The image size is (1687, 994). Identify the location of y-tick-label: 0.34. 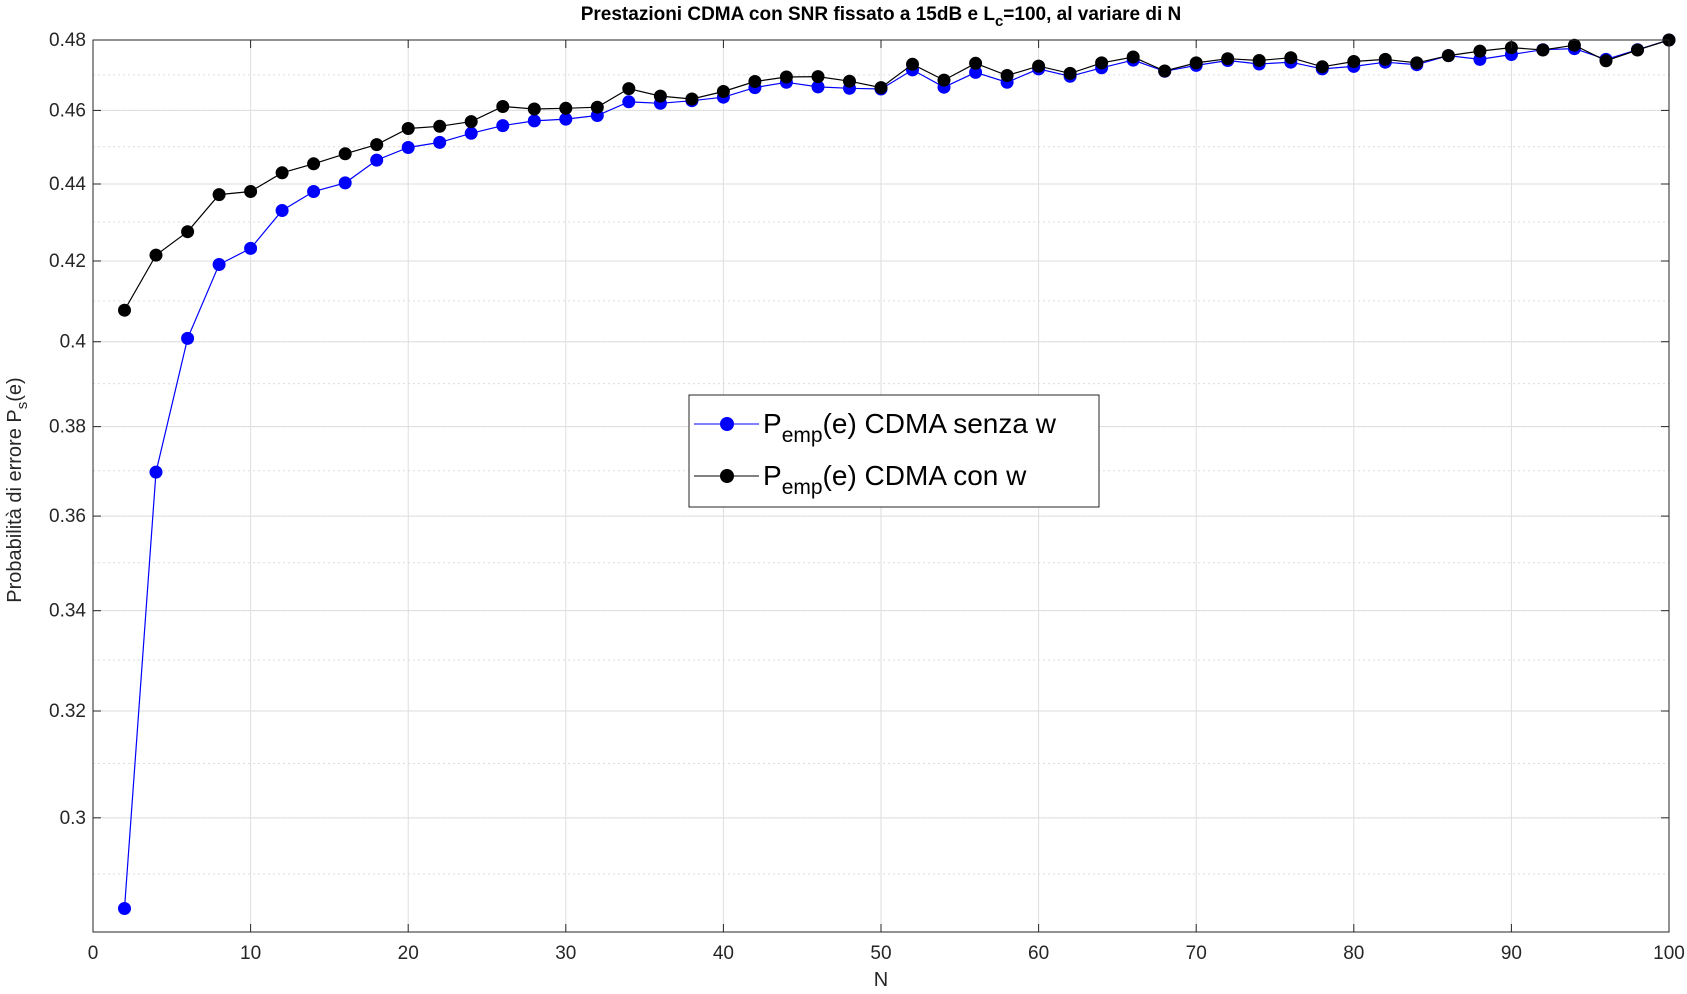
(67, 611).